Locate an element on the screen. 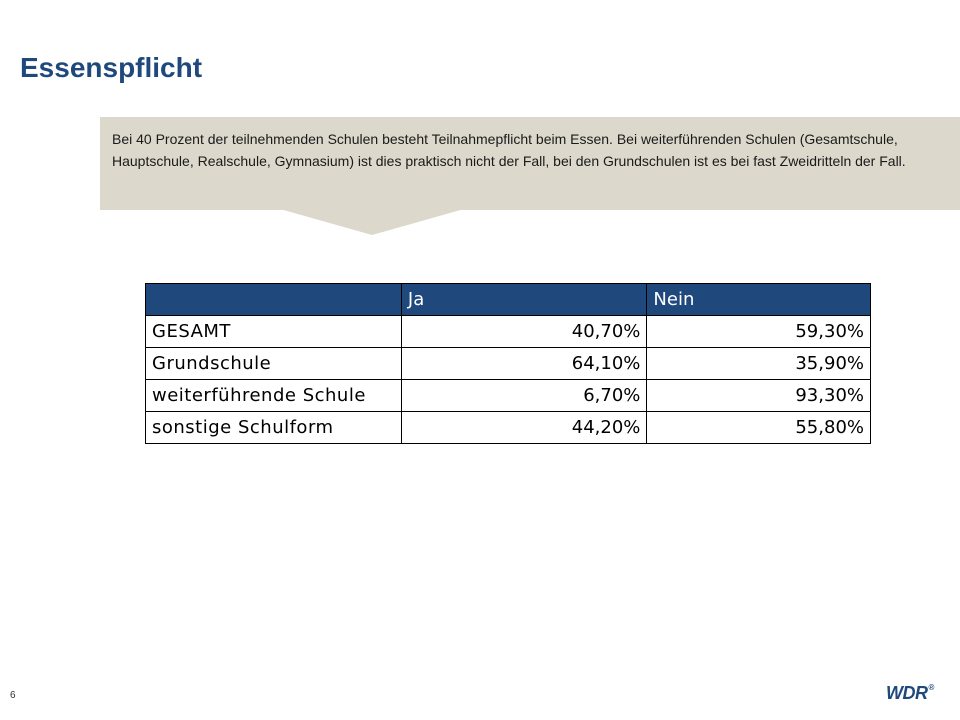 The height and width of the screenshot is (720, 960). row-label: sonstige Schulform is located at coordinates (273, 427).